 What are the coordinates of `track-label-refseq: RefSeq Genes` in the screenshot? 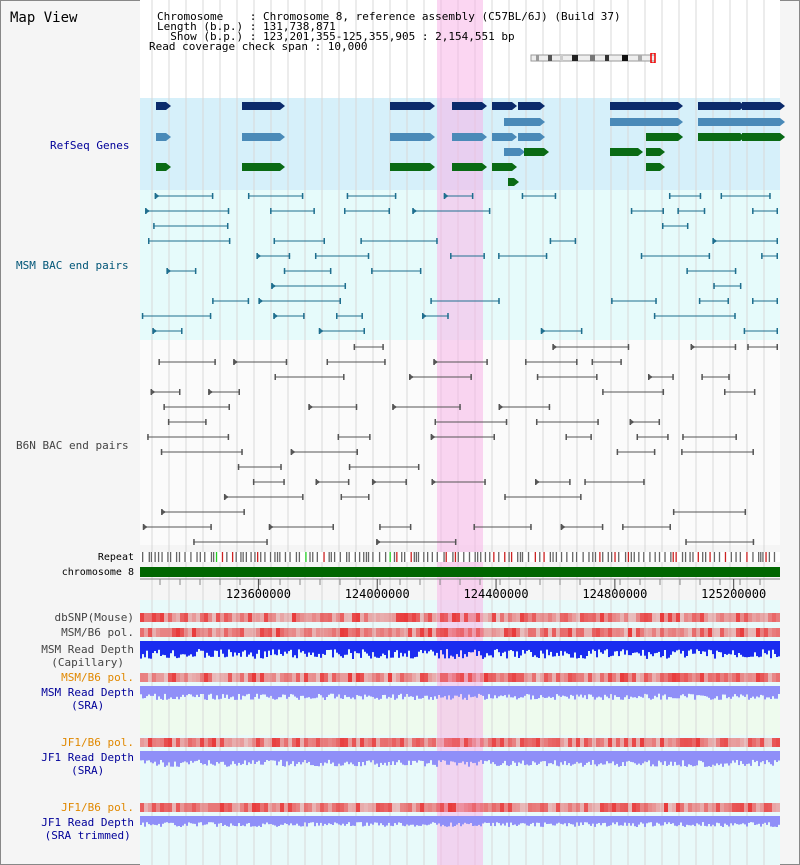 It's located at (90, 145).